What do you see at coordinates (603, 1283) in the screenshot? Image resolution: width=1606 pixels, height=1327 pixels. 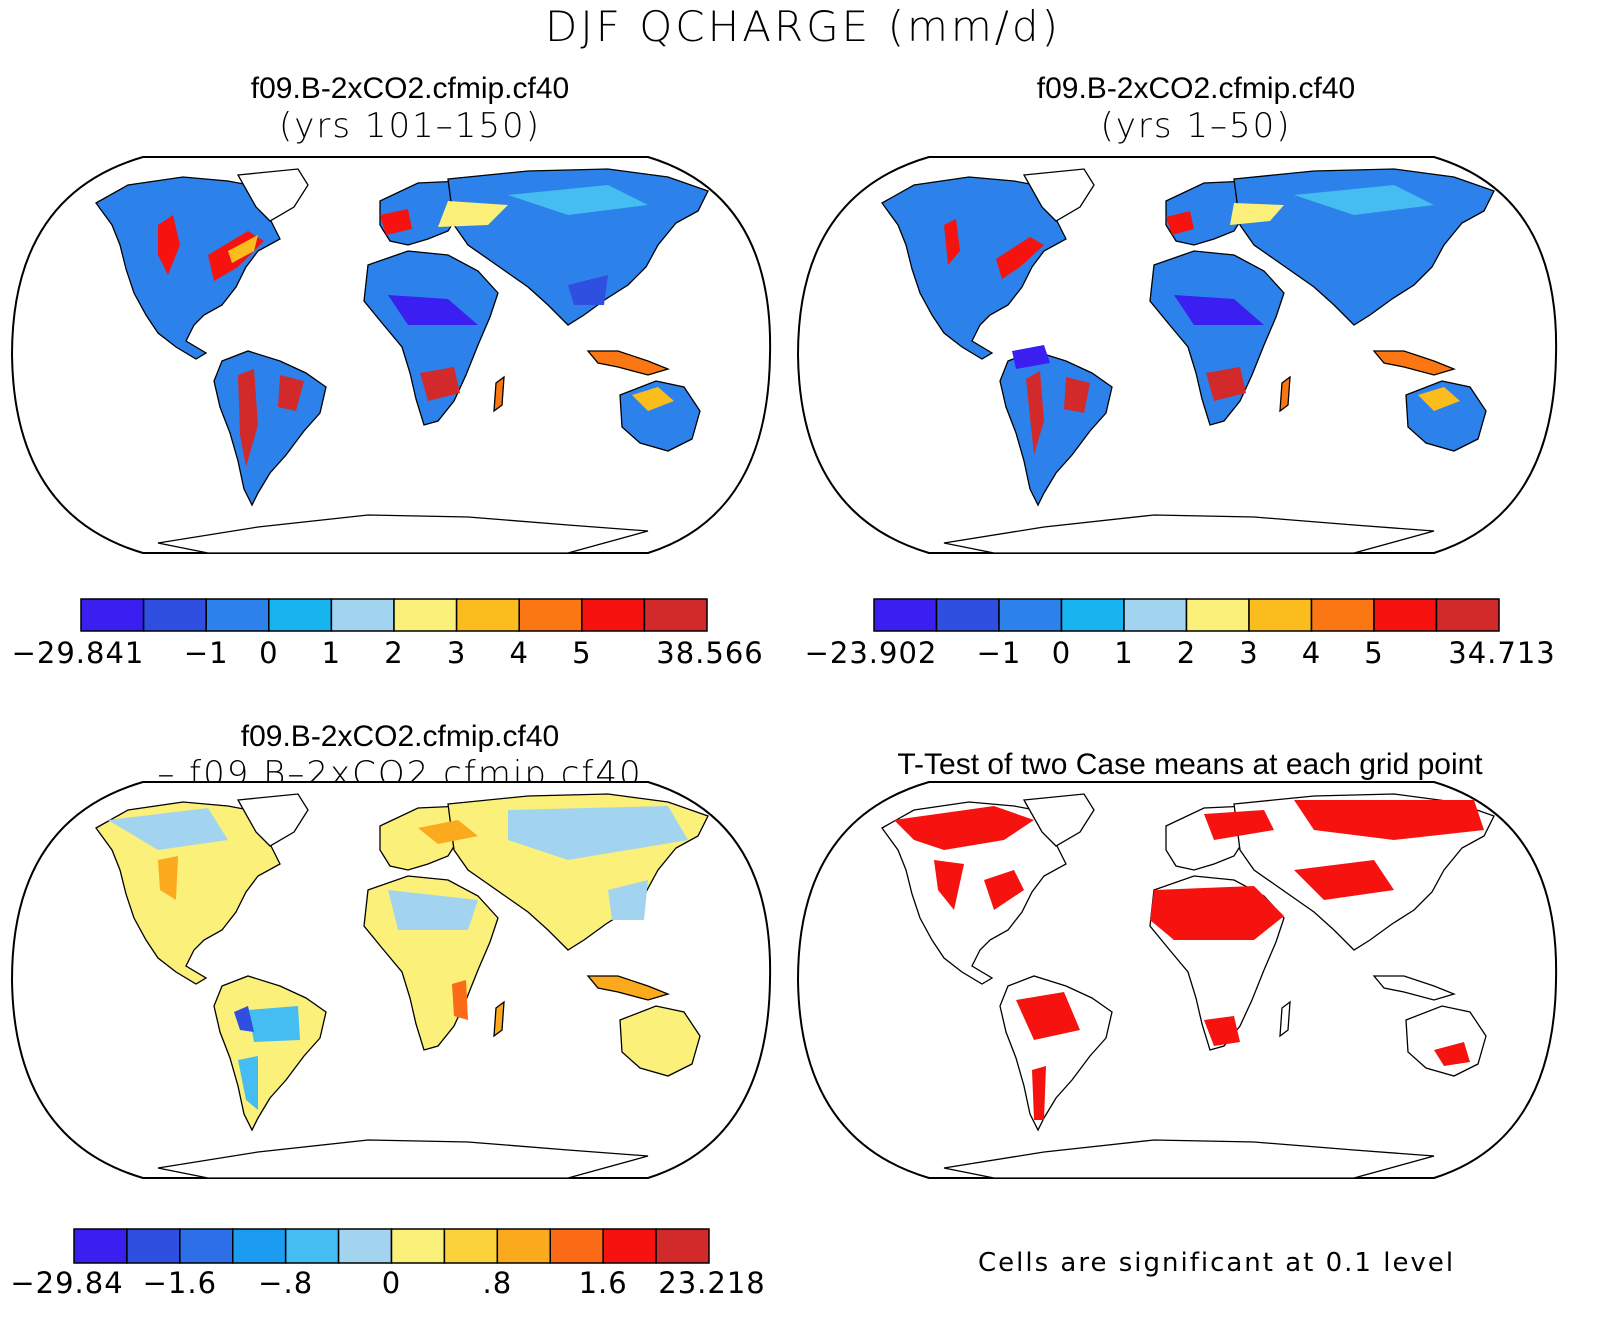 I see `colorbar-tick-label: 1.6` at bounding box center [603, 1283].